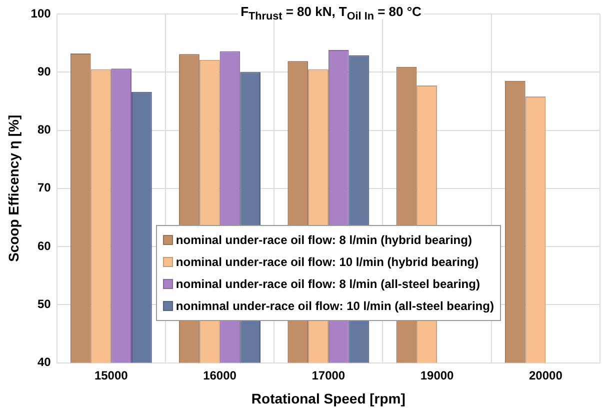  I want to click on y-tick-label: 60, so click(44, 245).